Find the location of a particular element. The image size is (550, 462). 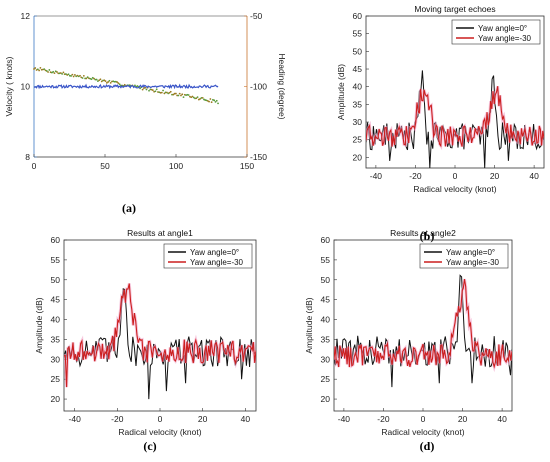

x-tick-label: 100 is located at coordinates (176, 166).